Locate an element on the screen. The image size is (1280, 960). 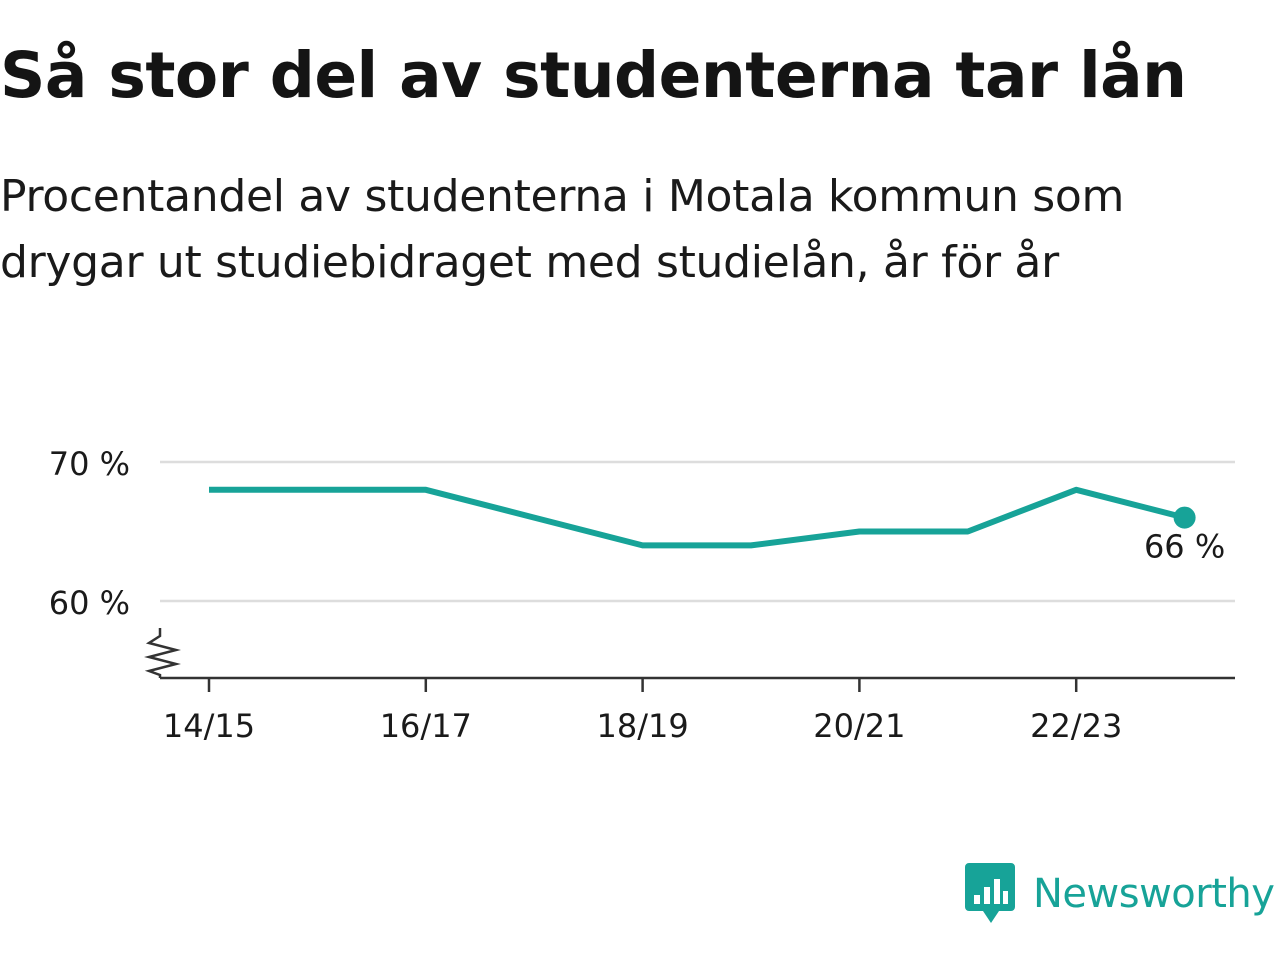
end-value-label: 66 % is located at coordinates (1184, 547).